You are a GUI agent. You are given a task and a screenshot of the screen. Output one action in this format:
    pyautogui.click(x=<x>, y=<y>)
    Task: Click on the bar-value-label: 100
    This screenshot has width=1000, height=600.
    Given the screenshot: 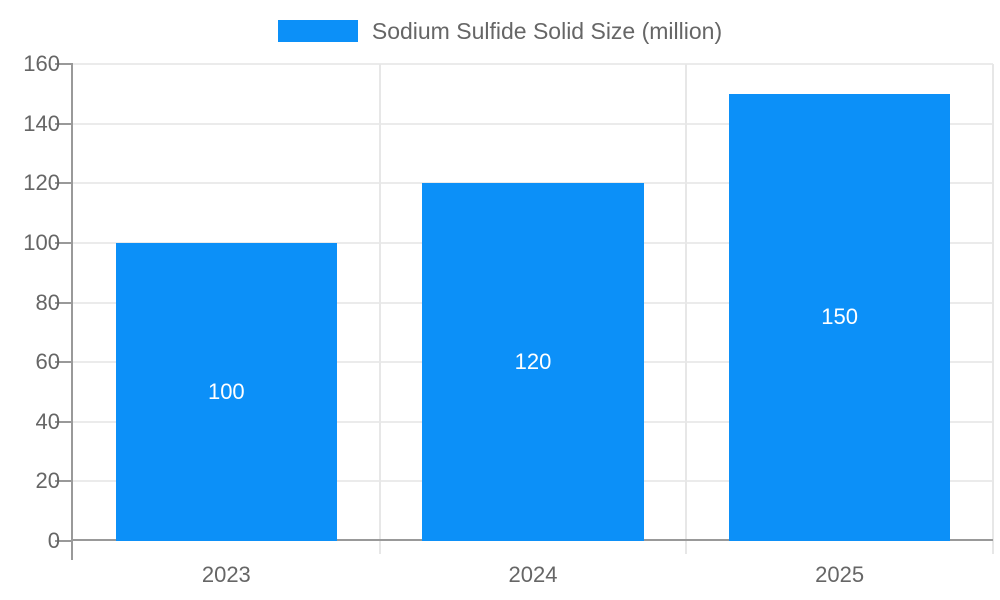 What is the action you would take?
    pyautogui.click(x=226, y=391)
    